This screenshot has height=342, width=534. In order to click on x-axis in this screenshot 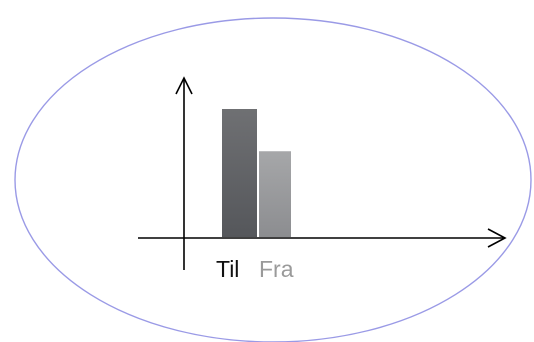, I will do `click(322, 238)`.